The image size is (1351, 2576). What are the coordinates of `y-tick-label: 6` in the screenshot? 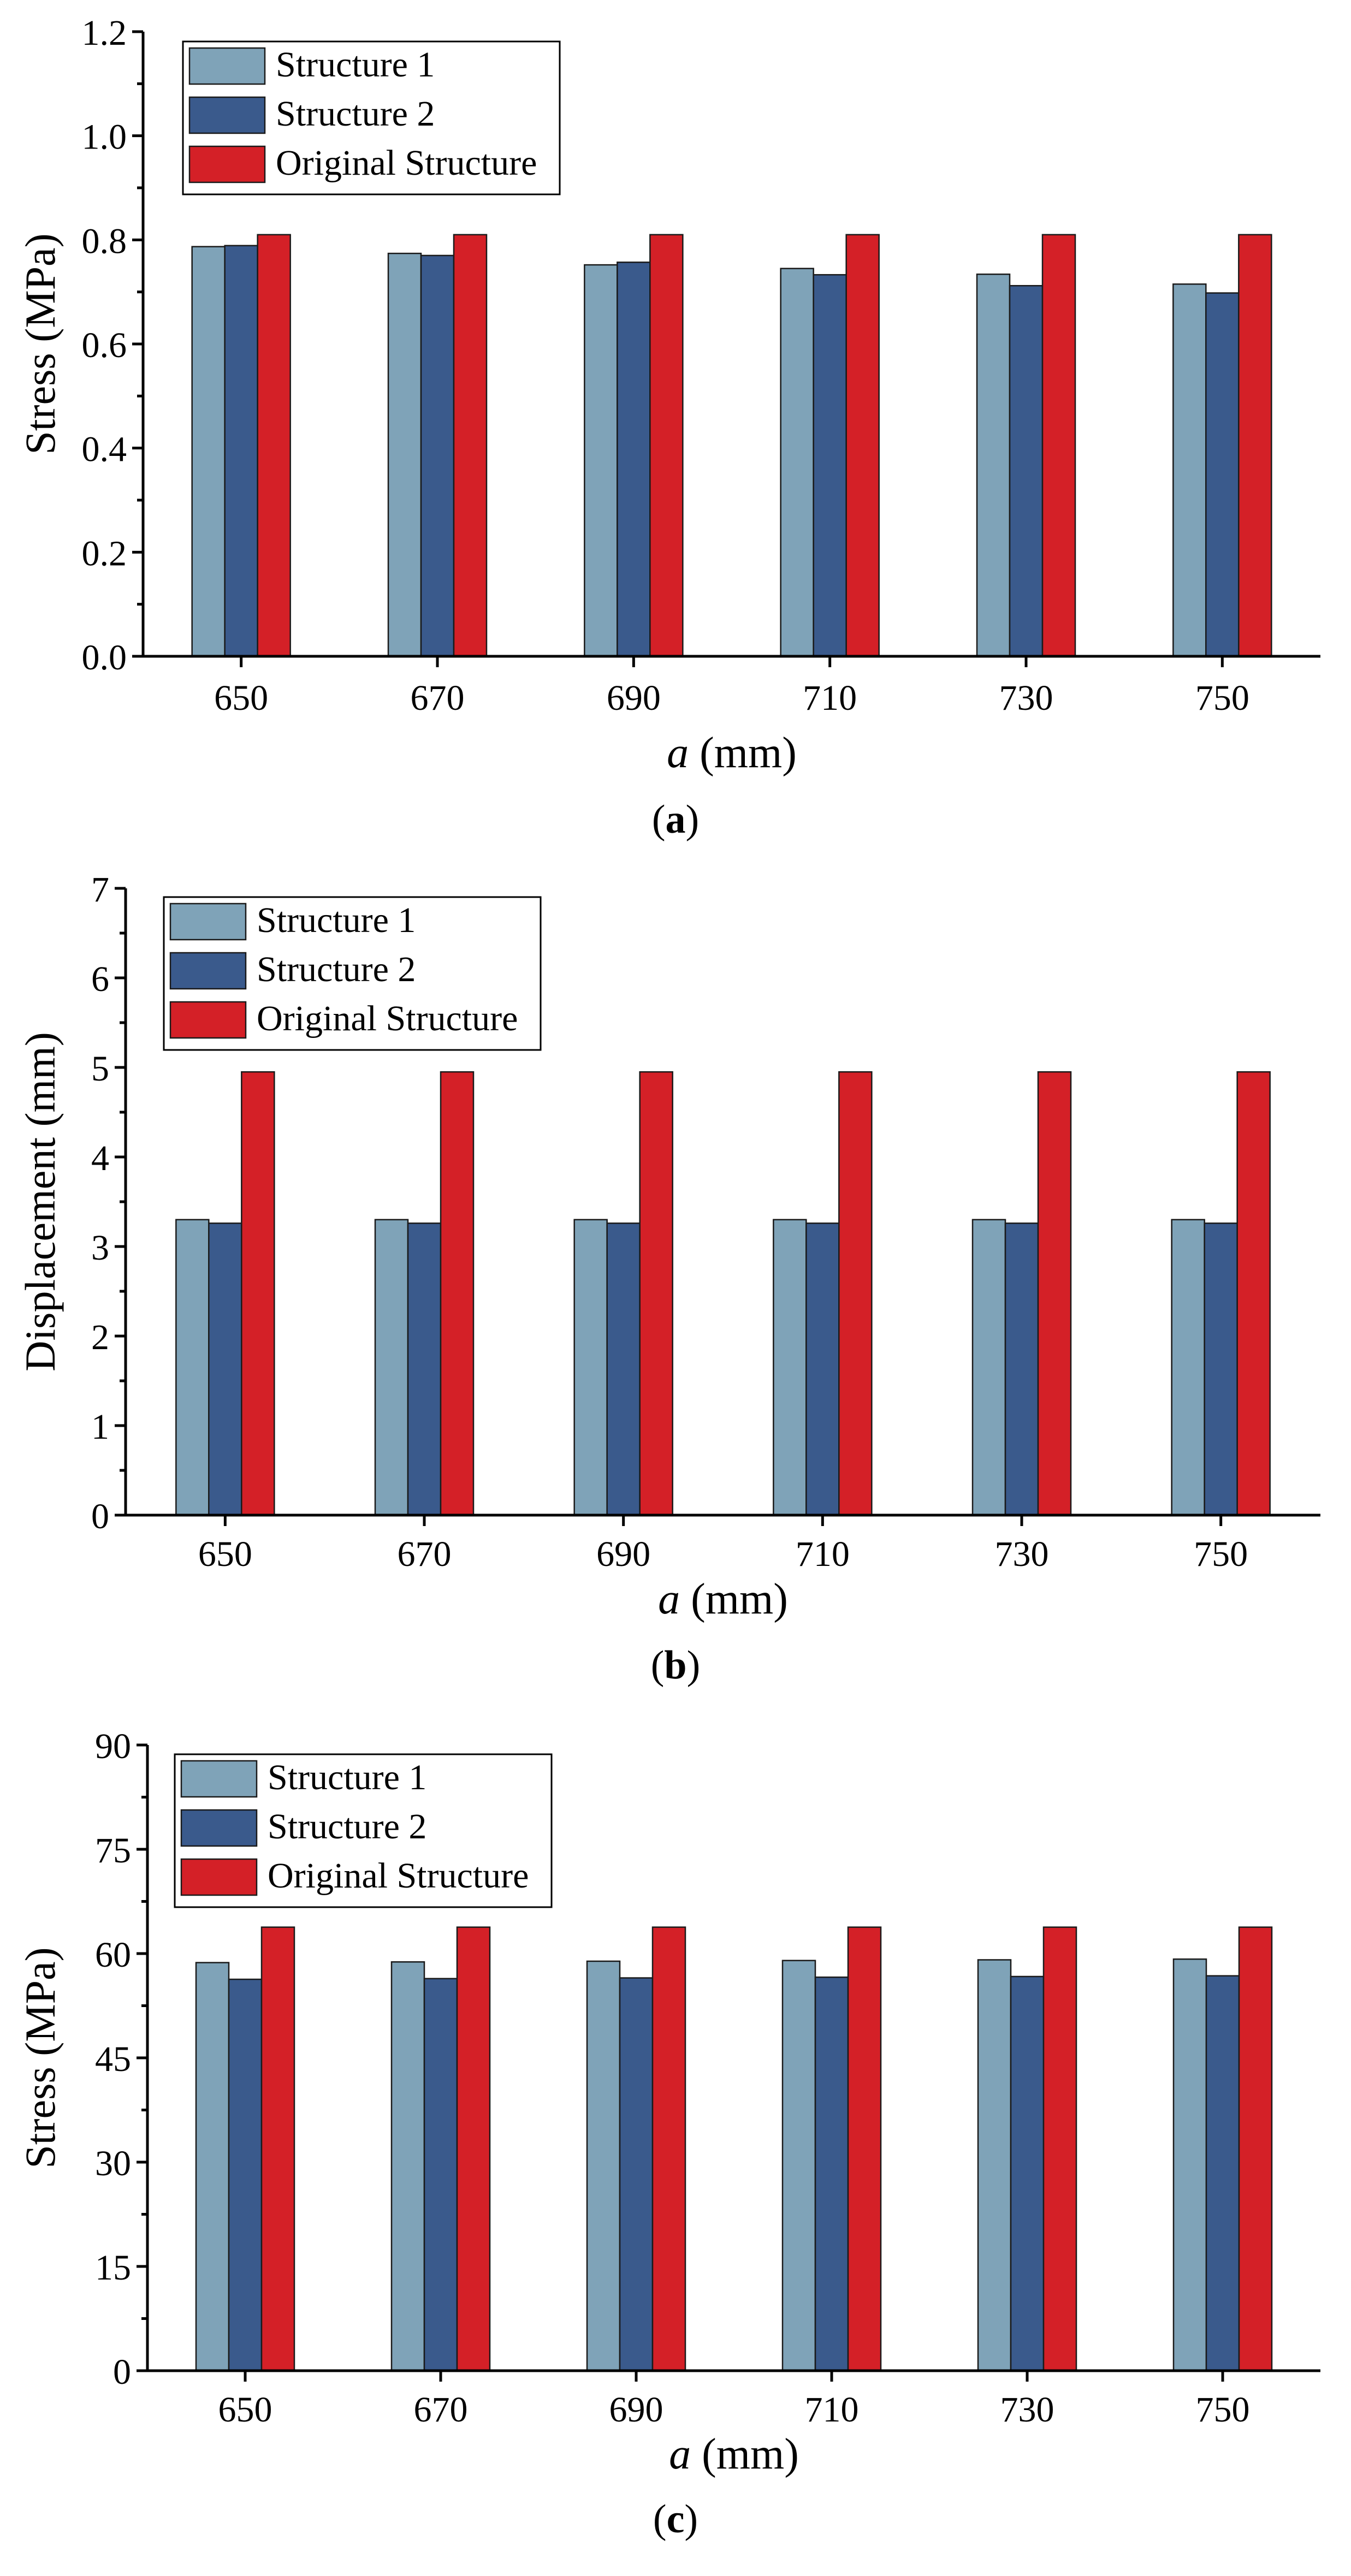 It's located at (100, 979).